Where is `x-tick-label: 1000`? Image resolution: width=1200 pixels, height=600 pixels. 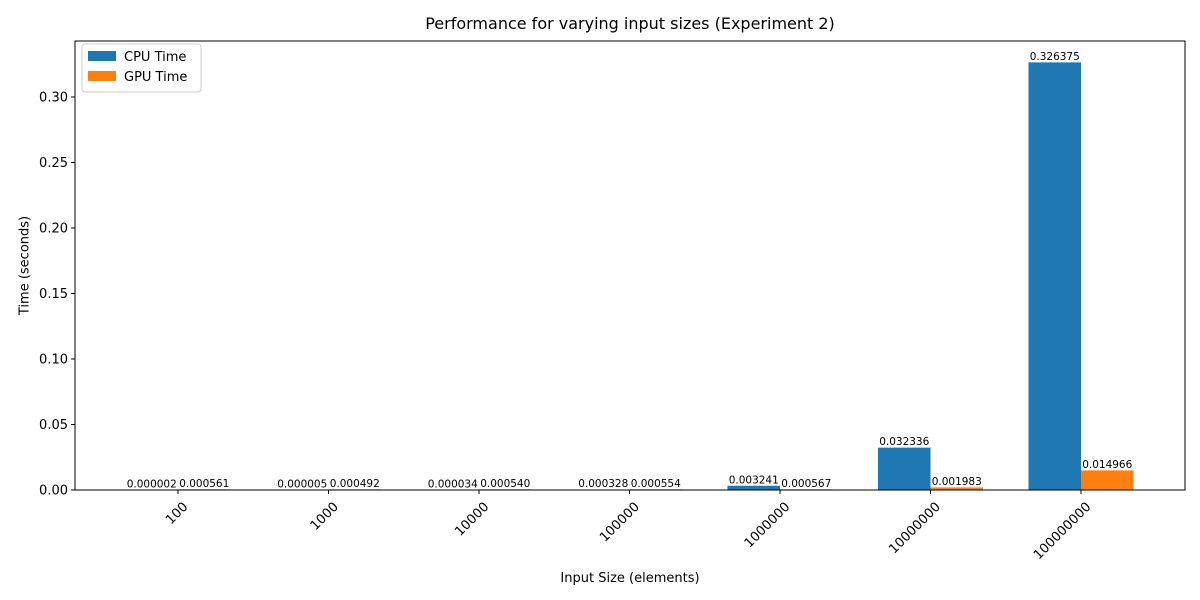 x-tick-label: 1000 is located at coordinates (325, 517).